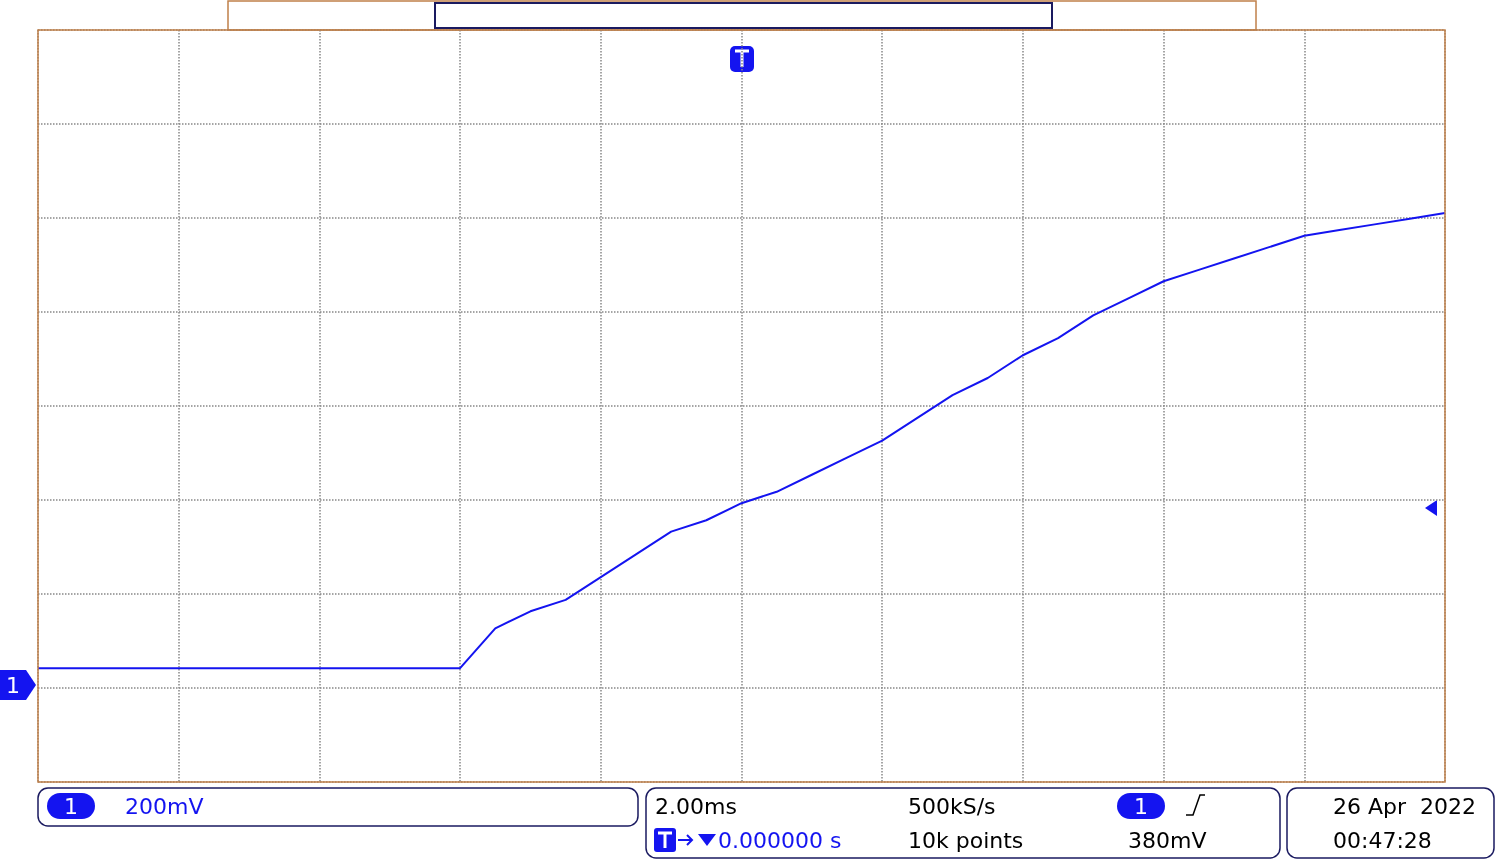  Describe the element at coordinates (780, 840) in the screenshot. I see `text: 0.000000 s` at that location.